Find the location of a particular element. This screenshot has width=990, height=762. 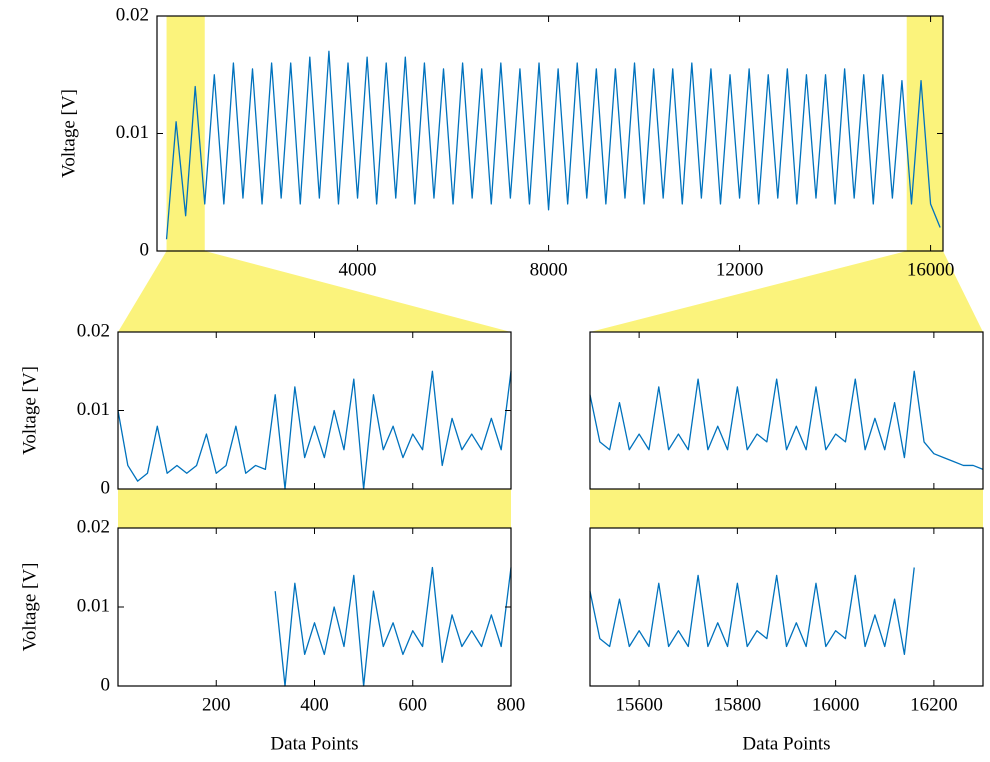

panel: 15600 15800 16000 16200 Data Points is located at coordinates (786, 640).